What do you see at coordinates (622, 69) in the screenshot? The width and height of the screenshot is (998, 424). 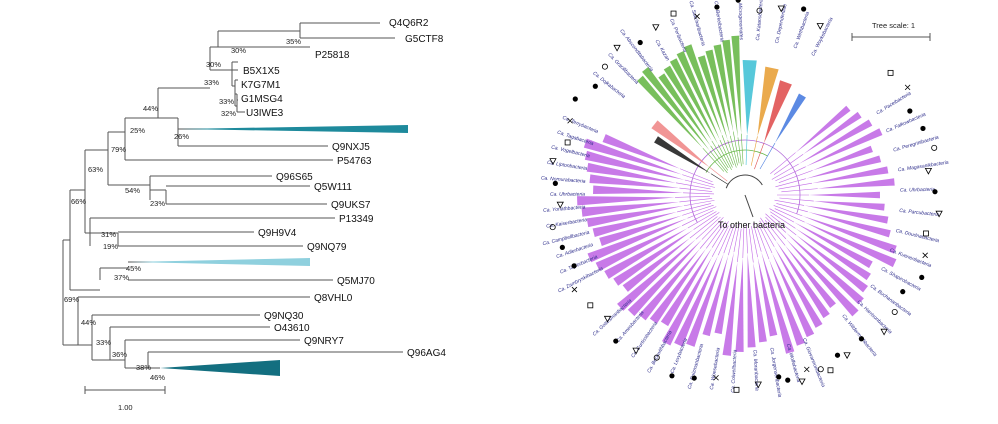 I see `clade-label: Ca. Gracilibacteria` at bounding box center [622, 69].